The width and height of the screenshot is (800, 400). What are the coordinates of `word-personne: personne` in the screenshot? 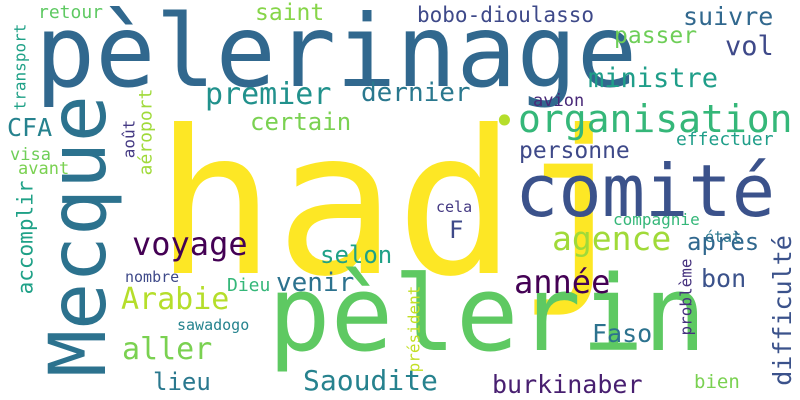 It's located at (574, 151).